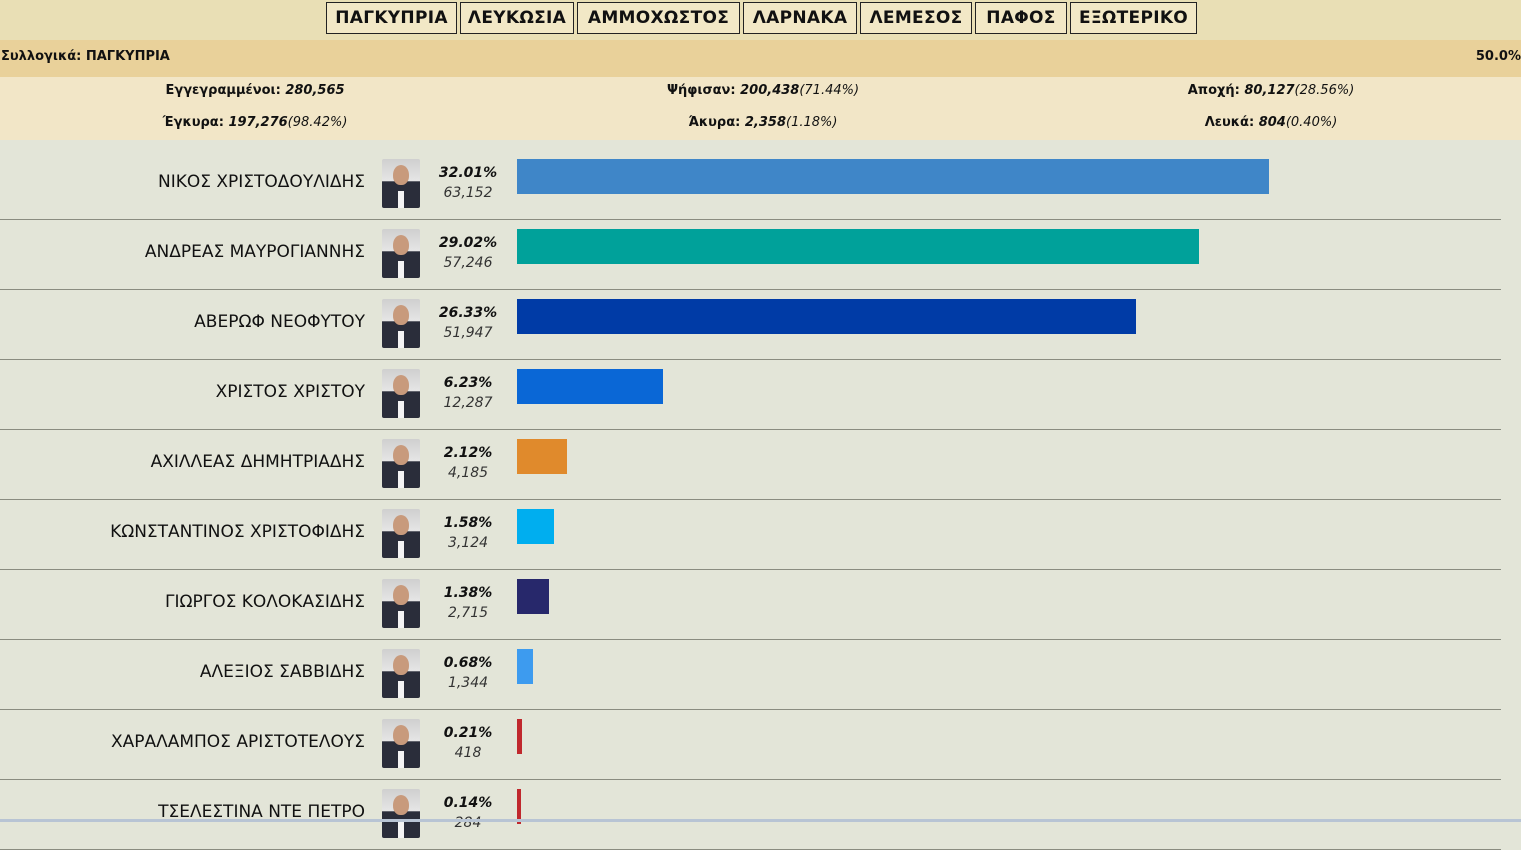 Image resolution: width=1521 pixels, height=850 pixels. What do you see at coordinates (658, 18) in the screenshot?
I see `tab-ammochostos: ΑΜΜΟΧΩΣΤΟΣ` at bounding box center [658, 18].